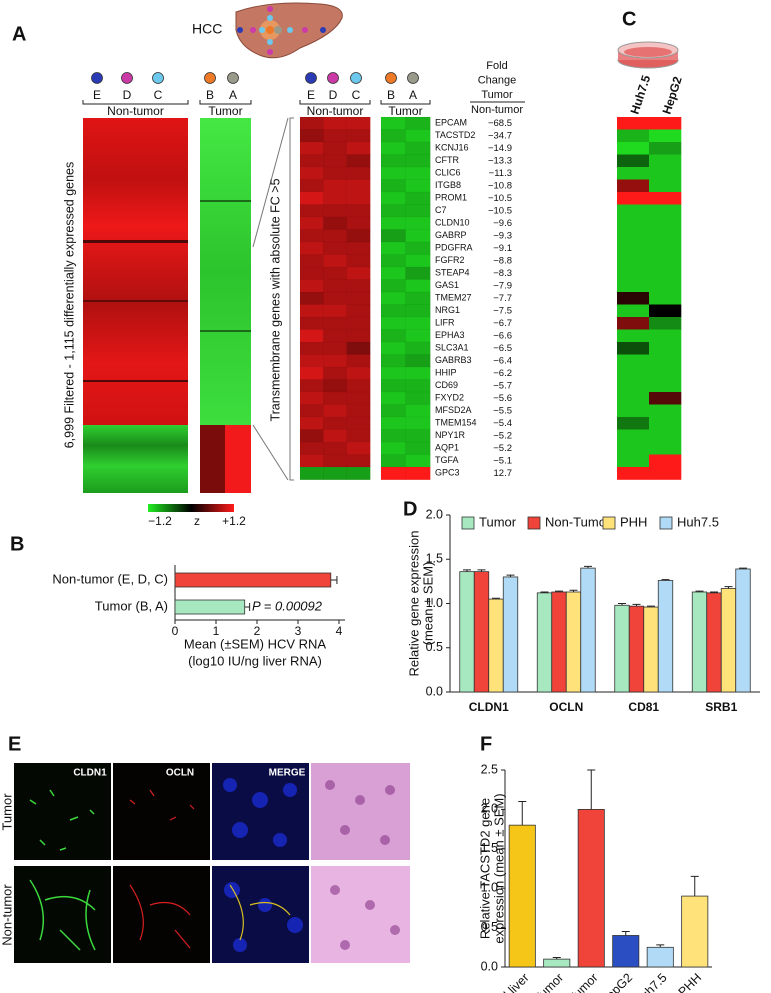  What do you see at coordinates (434, 647) in the screenshot?
I see `y-tick-label: 0.5` at bounding box center [434, 647].